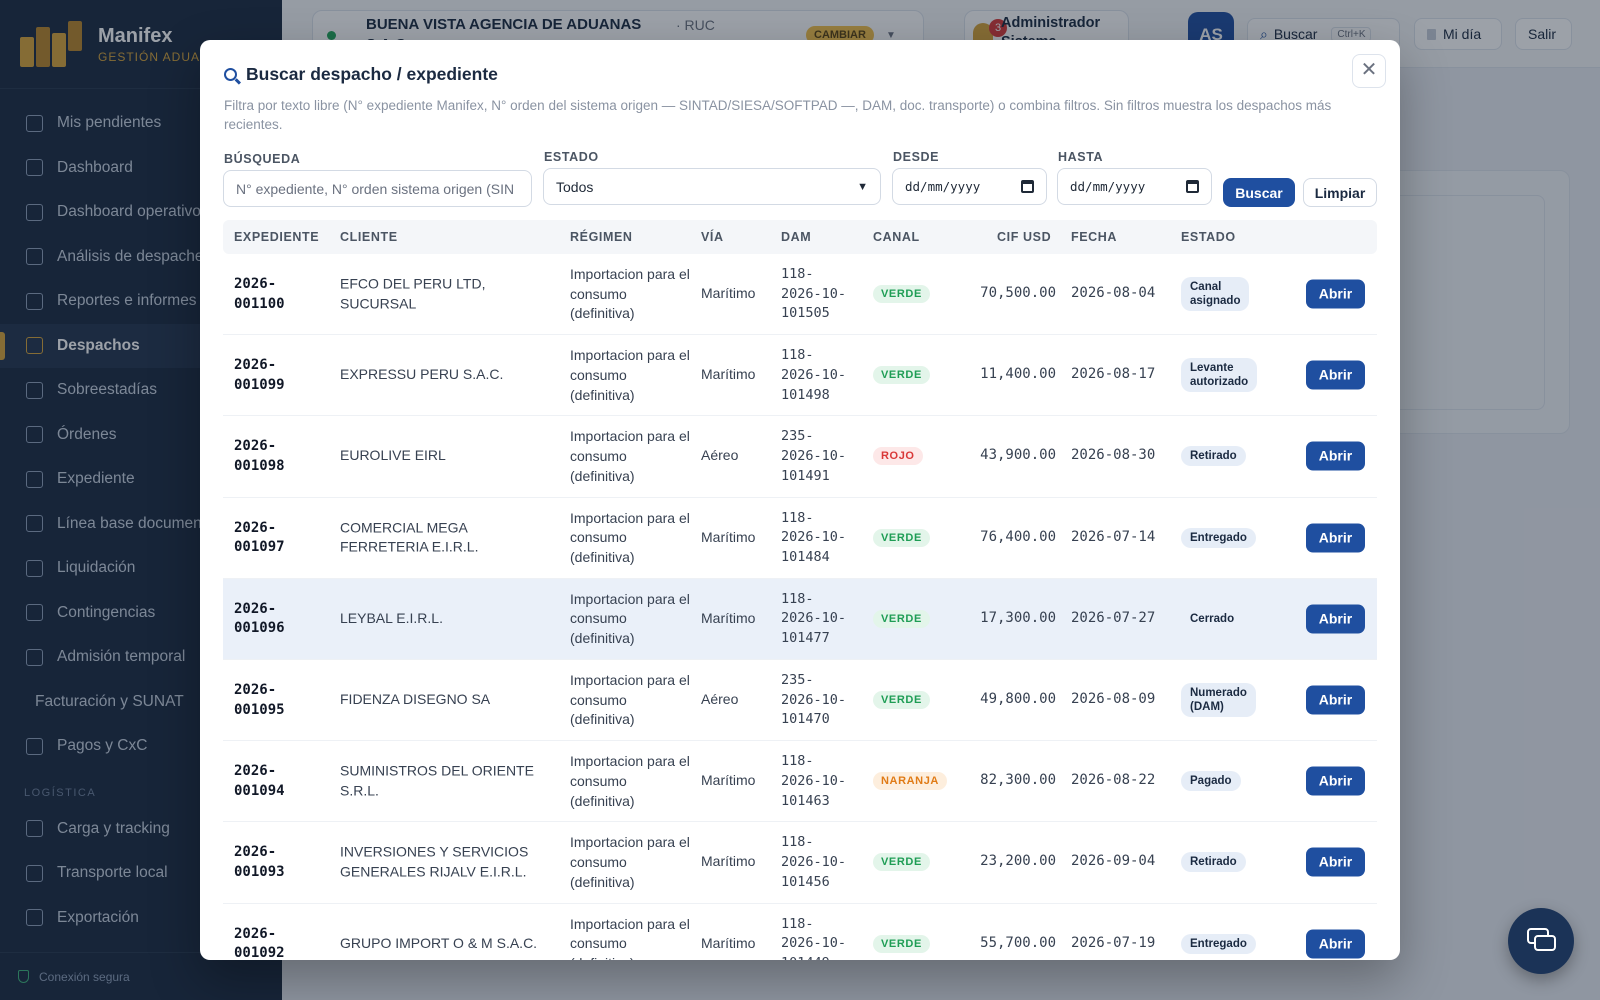  Describe the element at coordinates (141, 829) in the screenshot. I see `sidebar-item-carga-y-tracking: Carga y tracking` at that location.